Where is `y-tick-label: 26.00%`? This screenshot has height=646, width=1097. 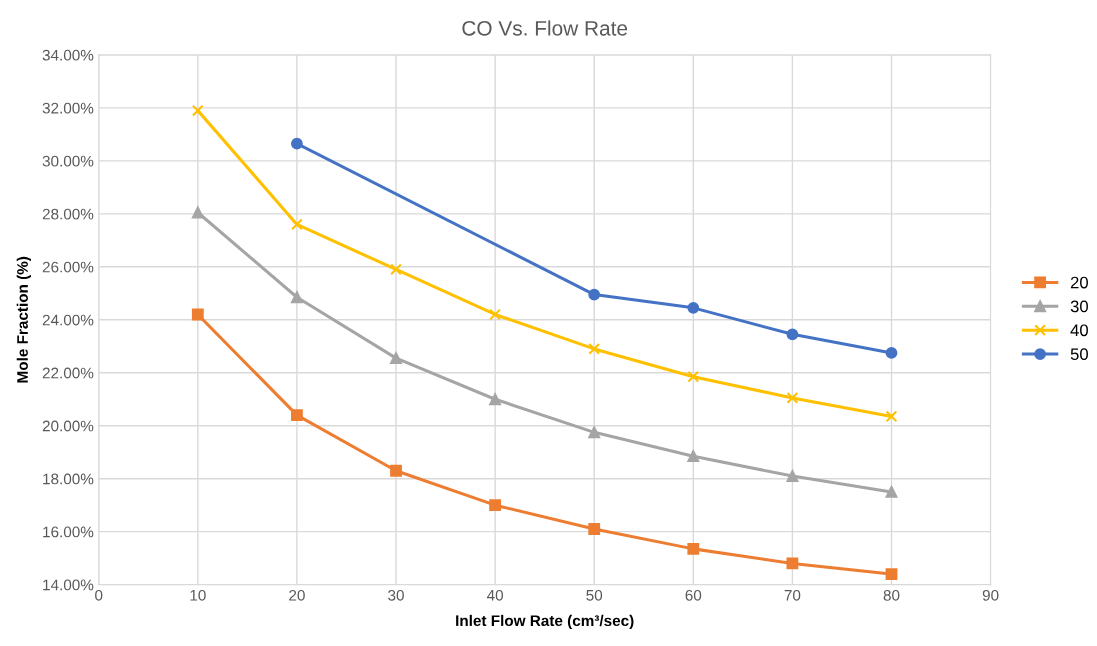
y-tick-label: 26.00% is located at coordinates (68, 267).